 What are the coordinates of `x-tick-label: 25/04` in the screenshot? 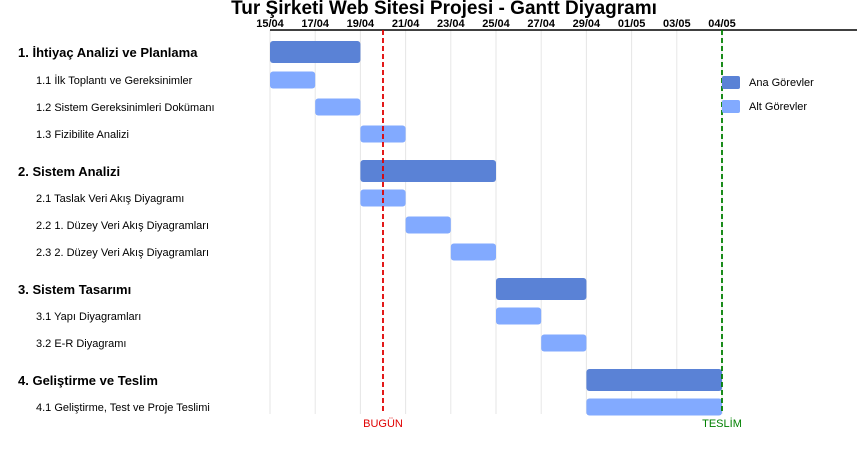 It's located at (496, 24).